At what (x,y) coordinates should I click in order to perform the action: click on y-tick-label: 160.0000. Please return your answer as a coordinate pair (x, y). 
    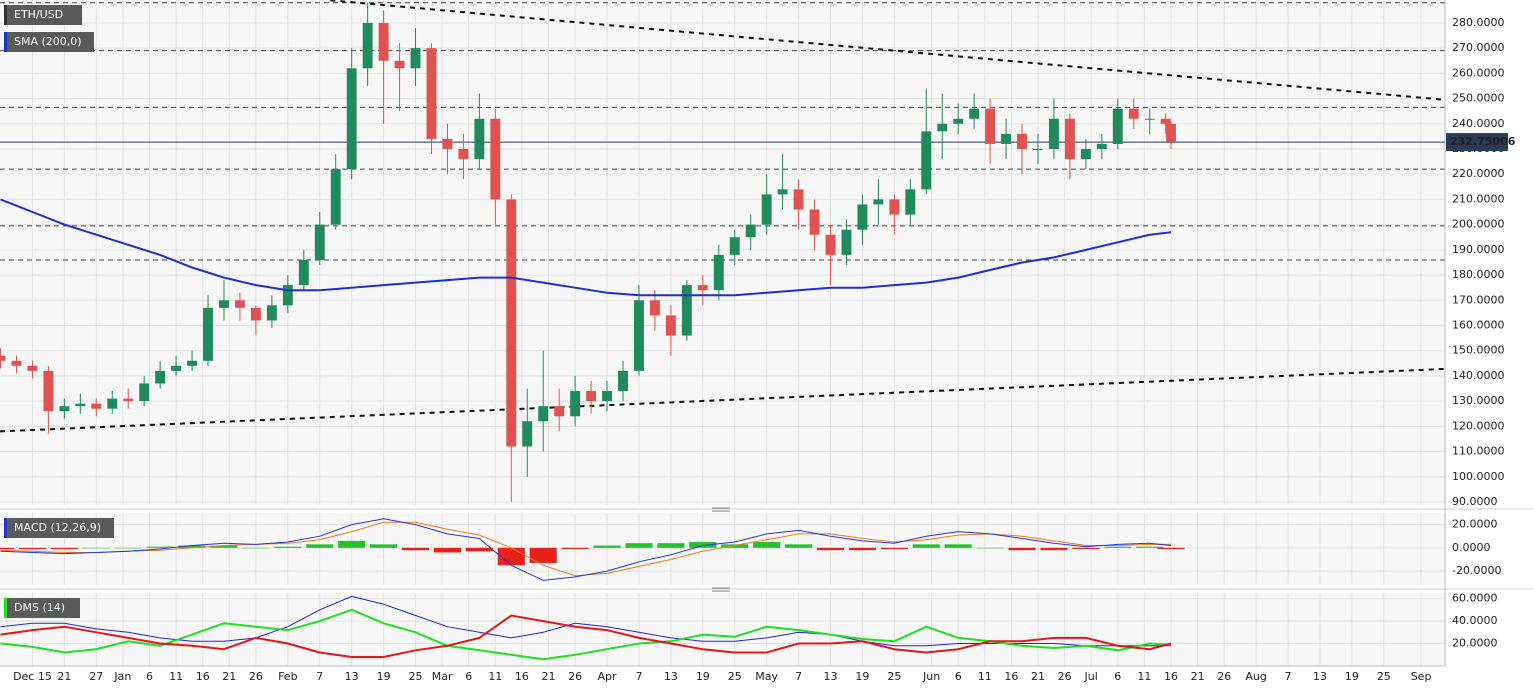
    Looking at the image, I should click on (1478, 324).